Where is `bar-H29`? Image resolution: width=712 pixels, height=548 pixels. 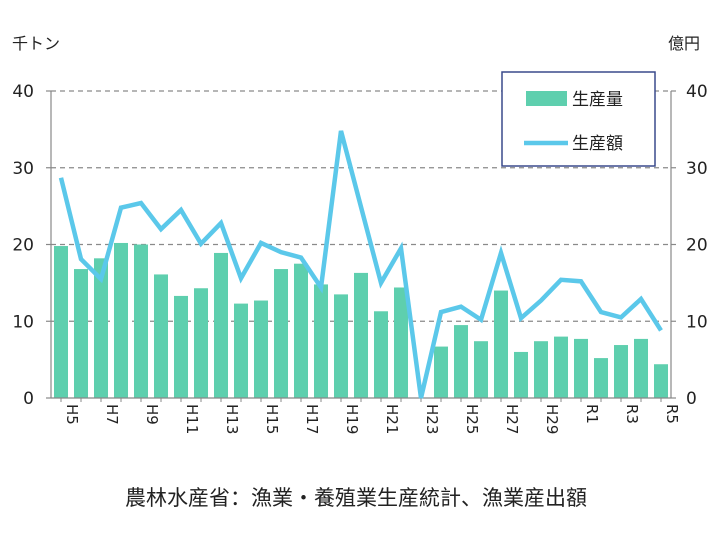 bar-H29 is located at coordinates (541, 369).